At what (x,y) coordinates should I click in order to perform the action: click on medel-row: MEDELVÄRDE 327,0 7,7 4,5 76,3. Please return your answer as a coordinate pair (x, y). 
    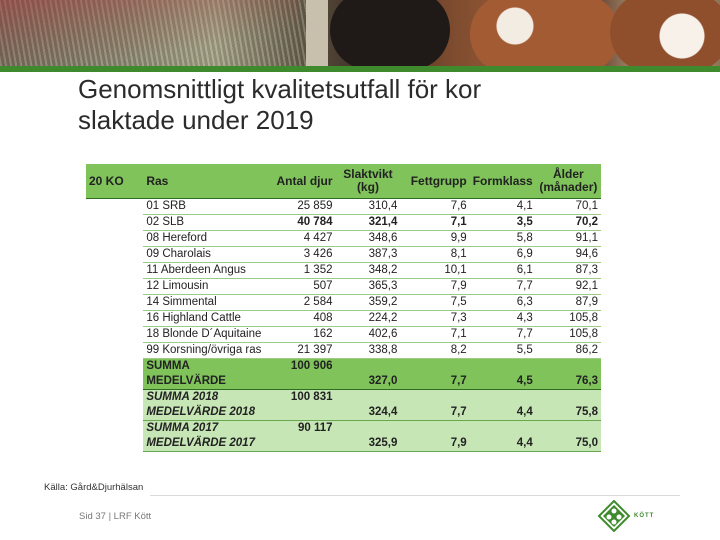
    Looking at the image, I should click on (343, 382).